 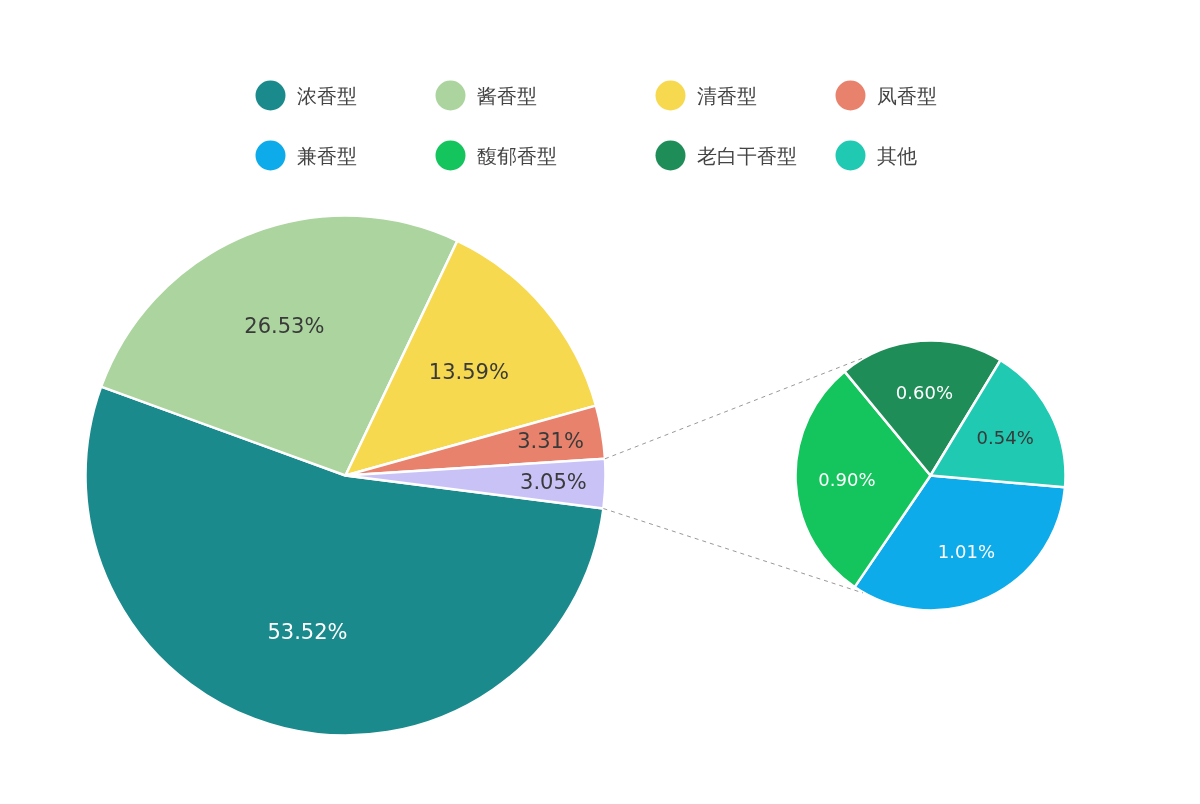 What do you see at coordinates (906, 95) in the screenshot?
I see `legend-label: 凤香型` at bounding box center [906, 95].